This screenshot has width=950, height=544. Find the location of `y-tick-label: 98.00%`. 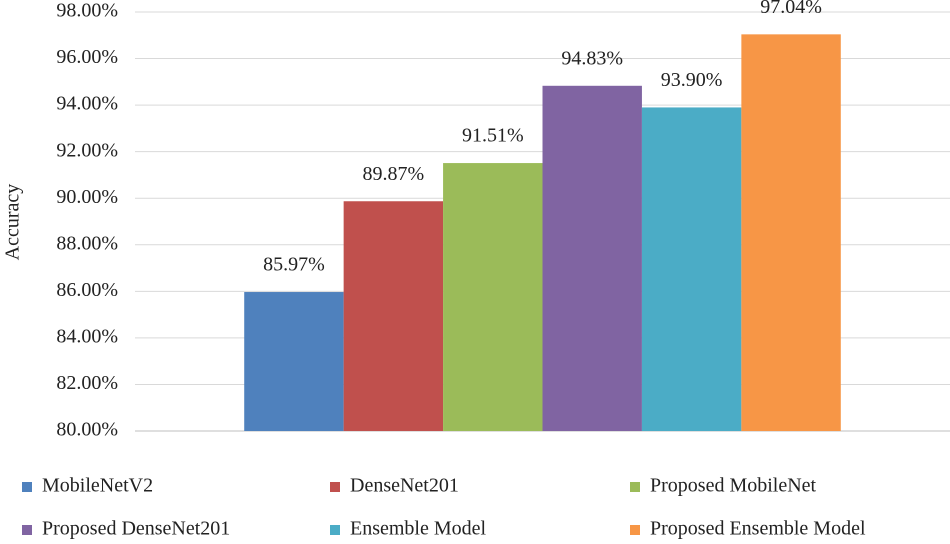

y-tick-label: 98.00% is located at coordinates (87, 11).